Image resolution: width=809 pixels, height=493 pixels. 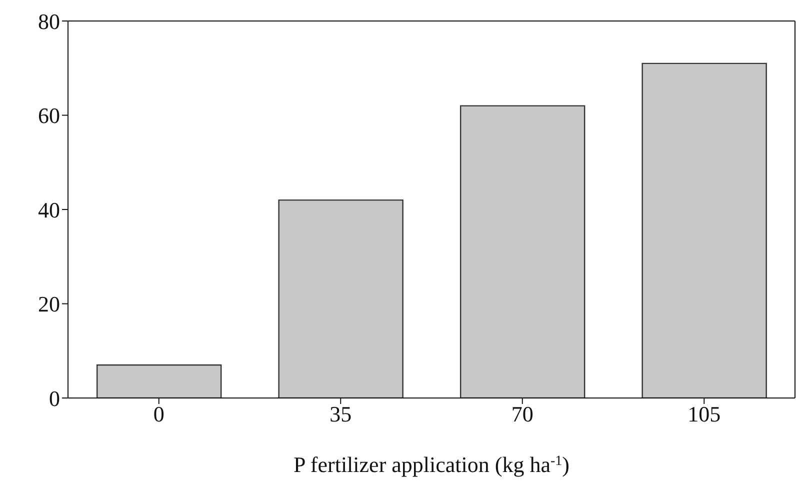 I want to click on y-tick-label: 20, so click(x=49, y=304).